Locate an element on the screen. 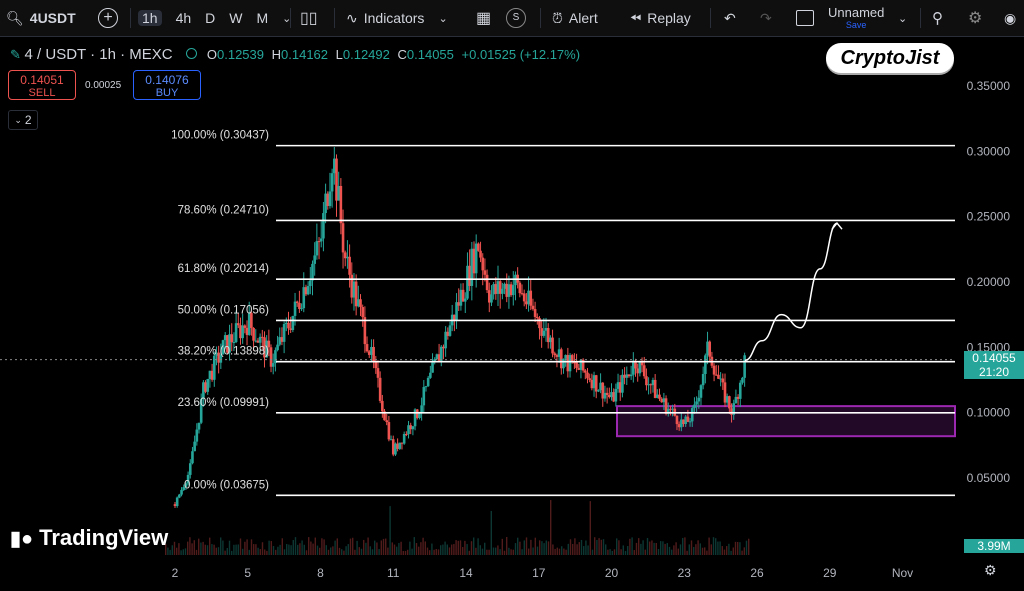  replay-button: ⏪︎ Replay is located at coordinates (660, 18).